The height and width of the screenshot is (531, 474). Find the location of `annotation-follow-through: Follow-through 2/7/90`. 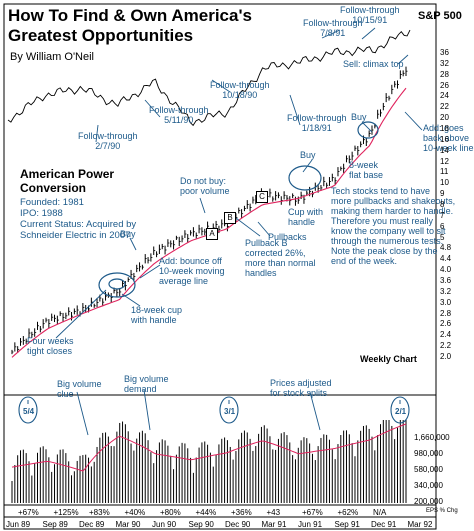

annotation-follow-through: Follow-through 2/7/90 is located at coordinates (108, 141).